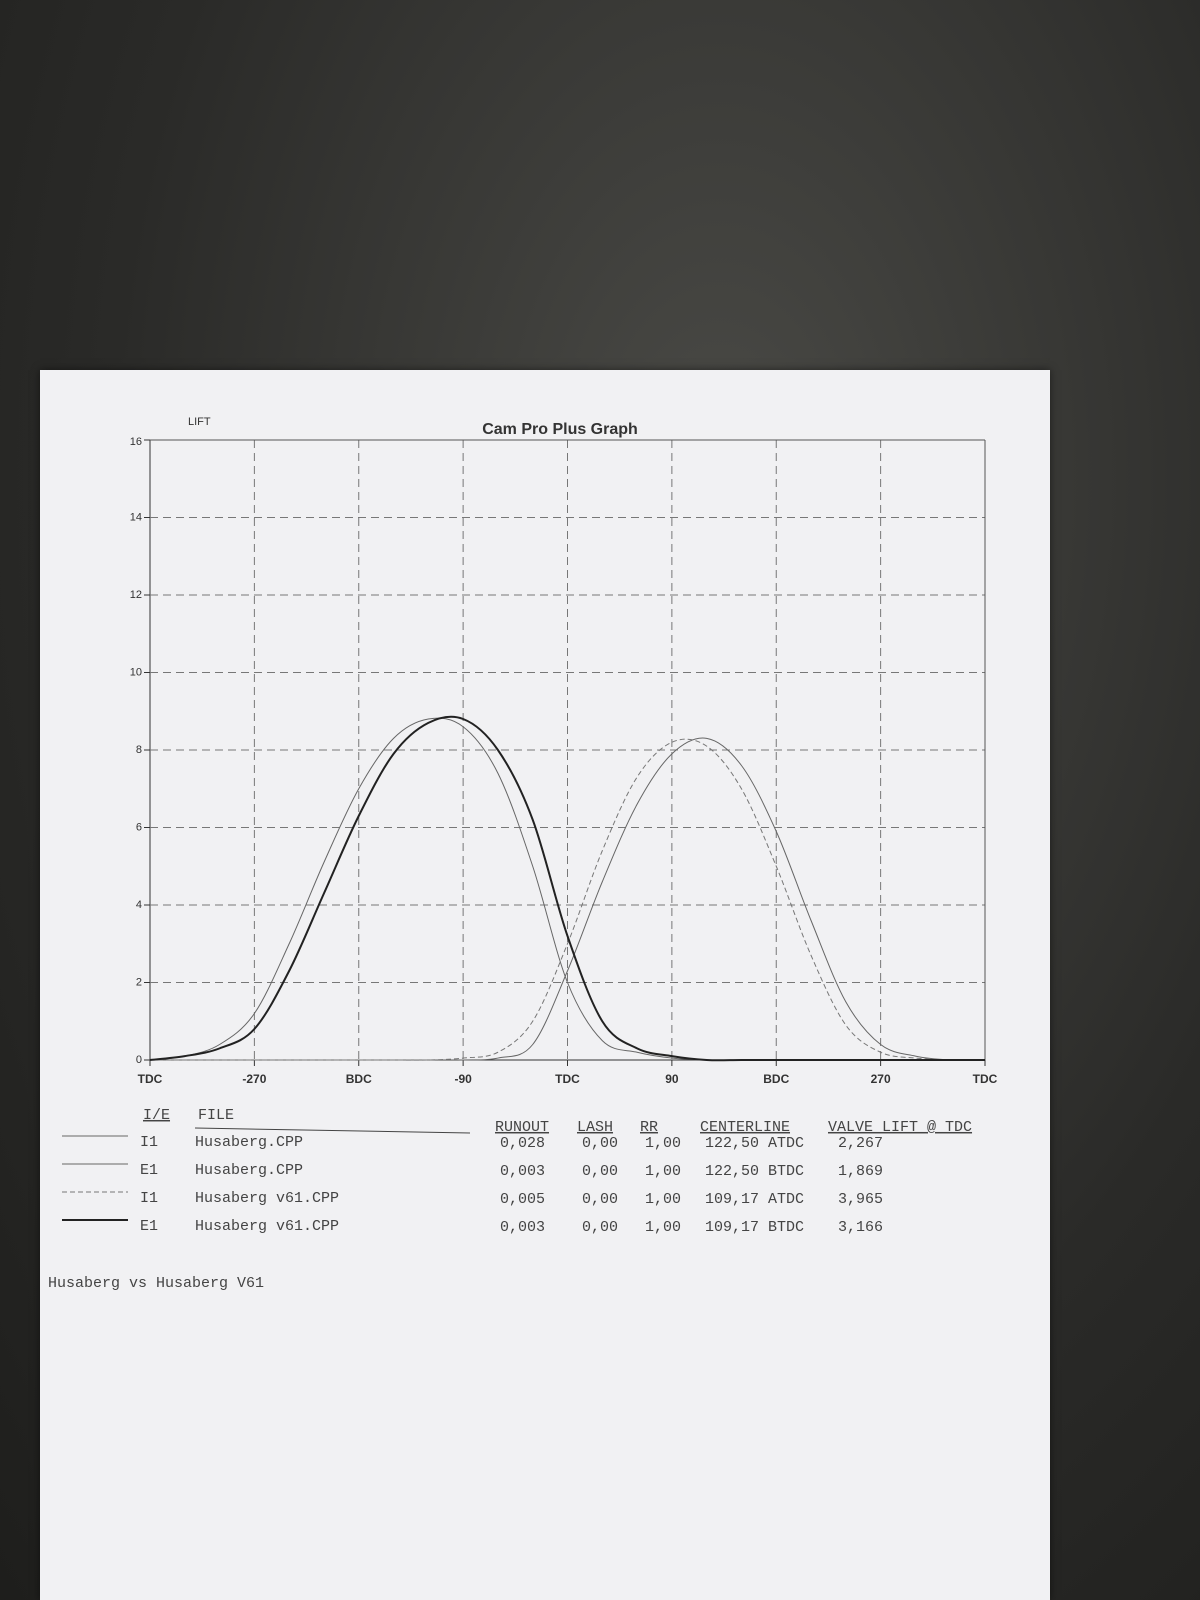  I want to click on legend-header: I/E, so click(156, 1115).